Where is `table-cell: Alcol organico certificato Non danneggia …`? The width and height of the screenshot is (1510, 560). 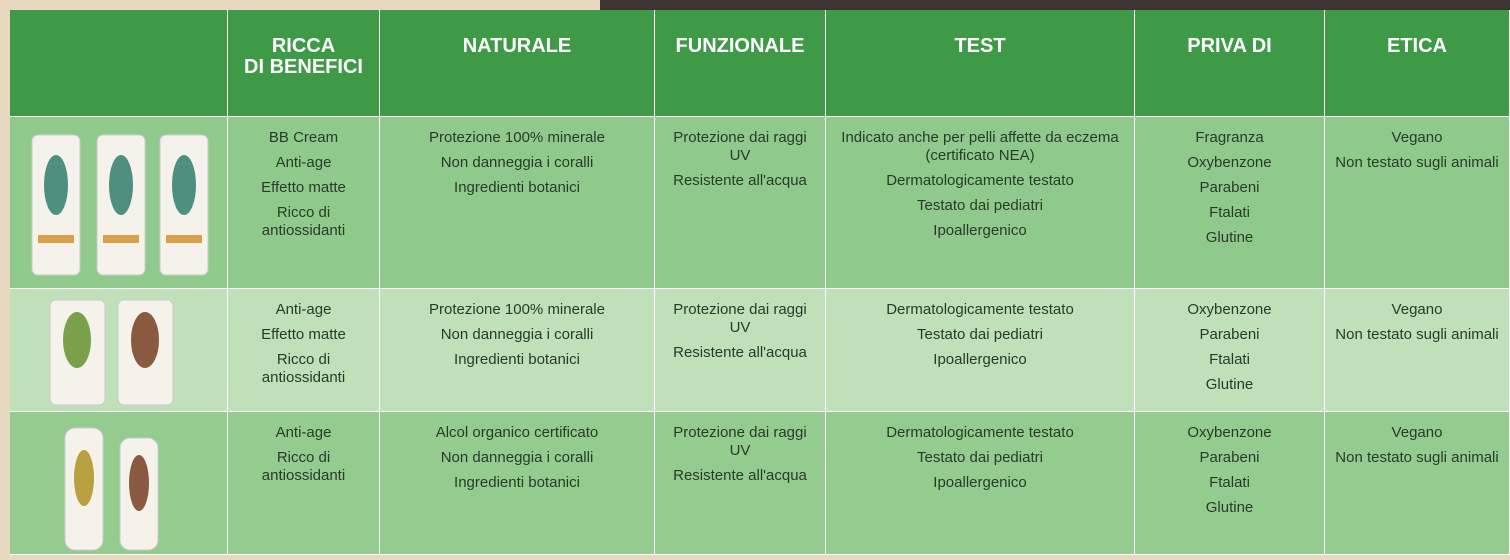
table-cell: Alcol organico certificato Non danneggia … is located at coordinates (517, 483).